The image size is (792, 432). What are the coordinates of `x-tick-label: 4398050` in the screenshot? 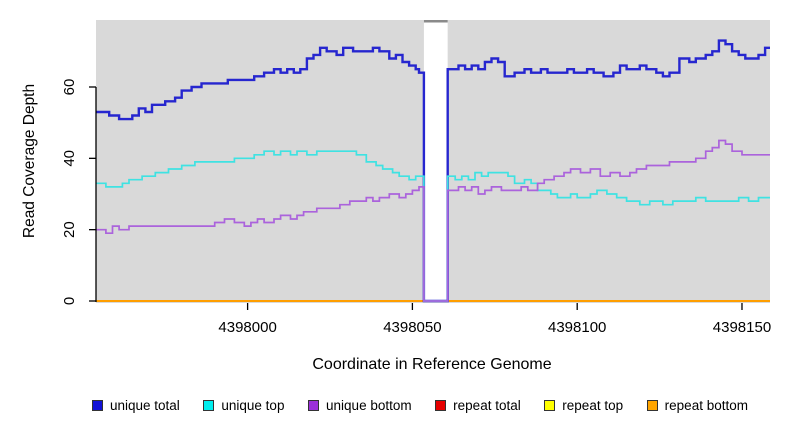 It's located at (412, 327).